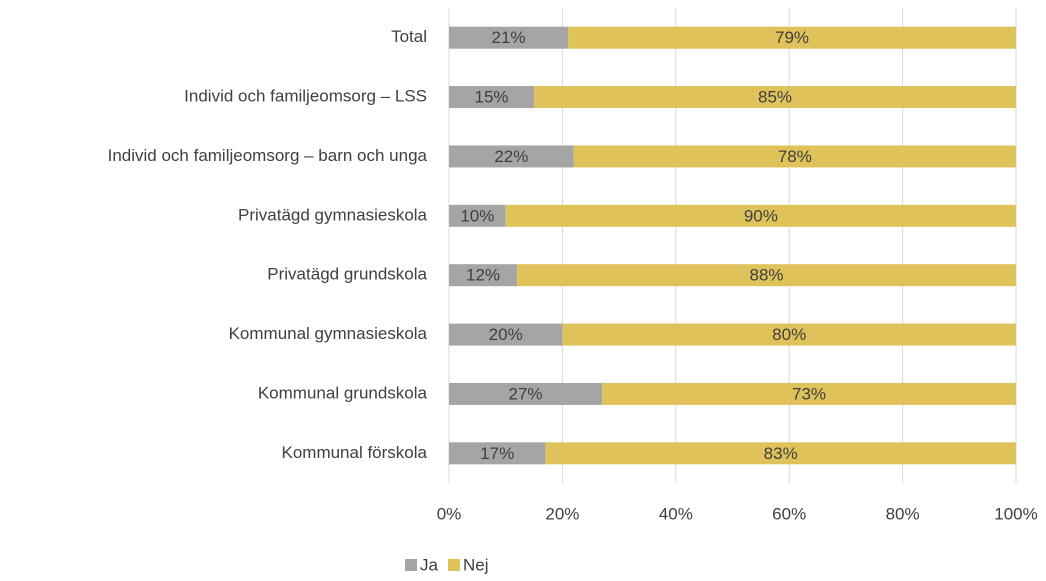 The width and height of the screenshot is (1046, 581). I want to click on data-label: 73%, so click(809, 393).